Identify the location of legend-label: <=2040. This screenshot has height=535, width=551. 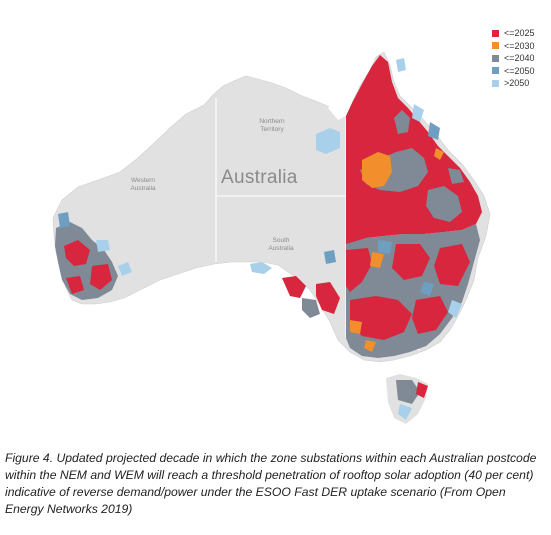
(519, 58).